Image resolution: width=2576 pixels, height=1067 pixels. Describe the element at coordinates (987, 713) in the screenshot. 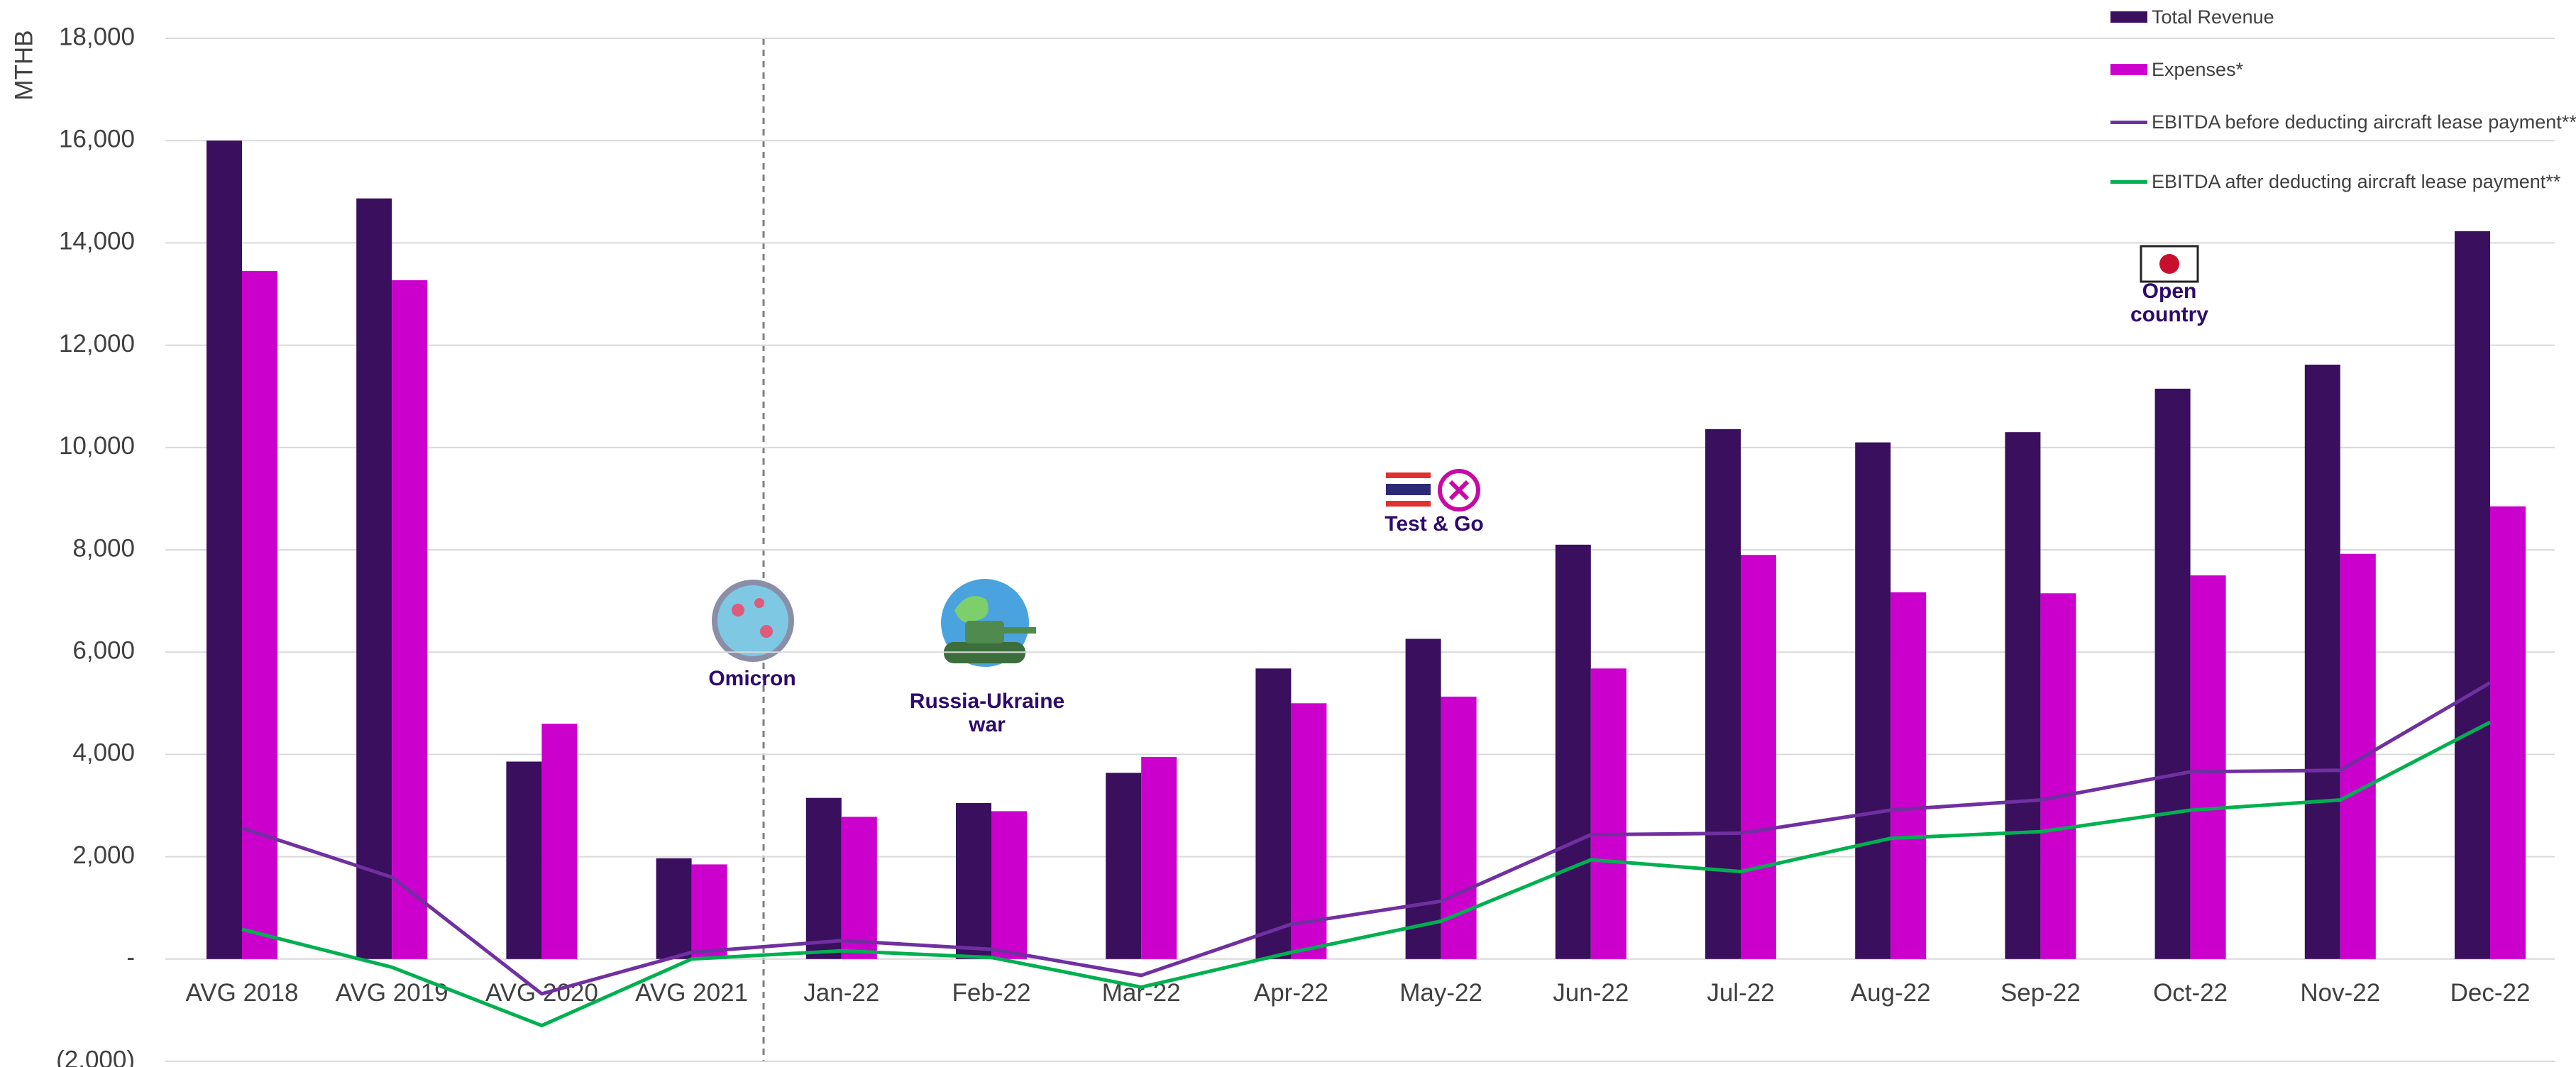

I see `annotation: Russia-Ukraine war` at that location.